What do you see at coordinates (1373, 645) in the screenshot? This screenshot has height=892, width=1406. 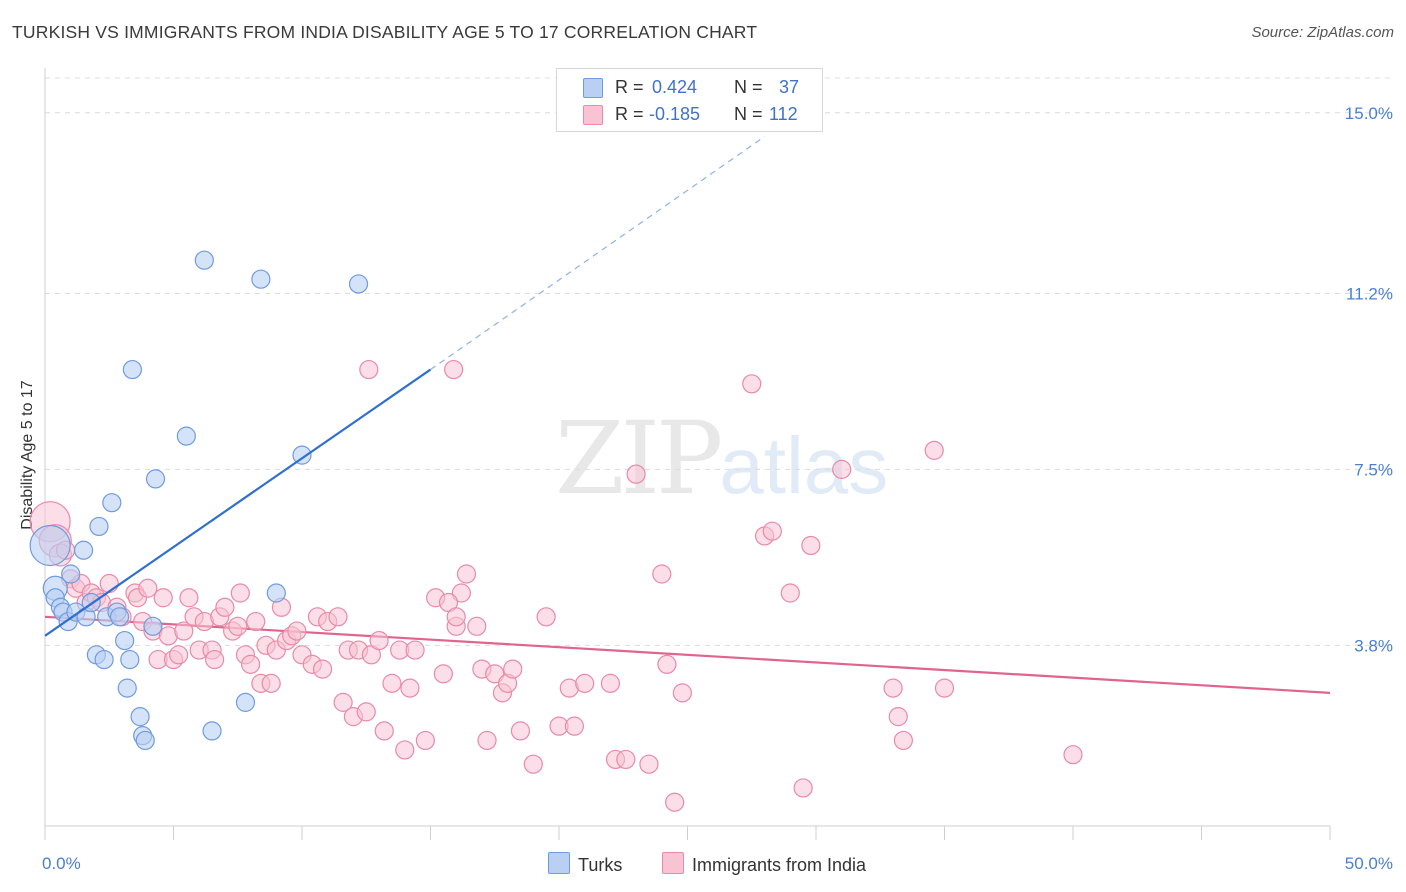 I see `y-tick-label: 3.8%` at bounding box center [1373, 645].